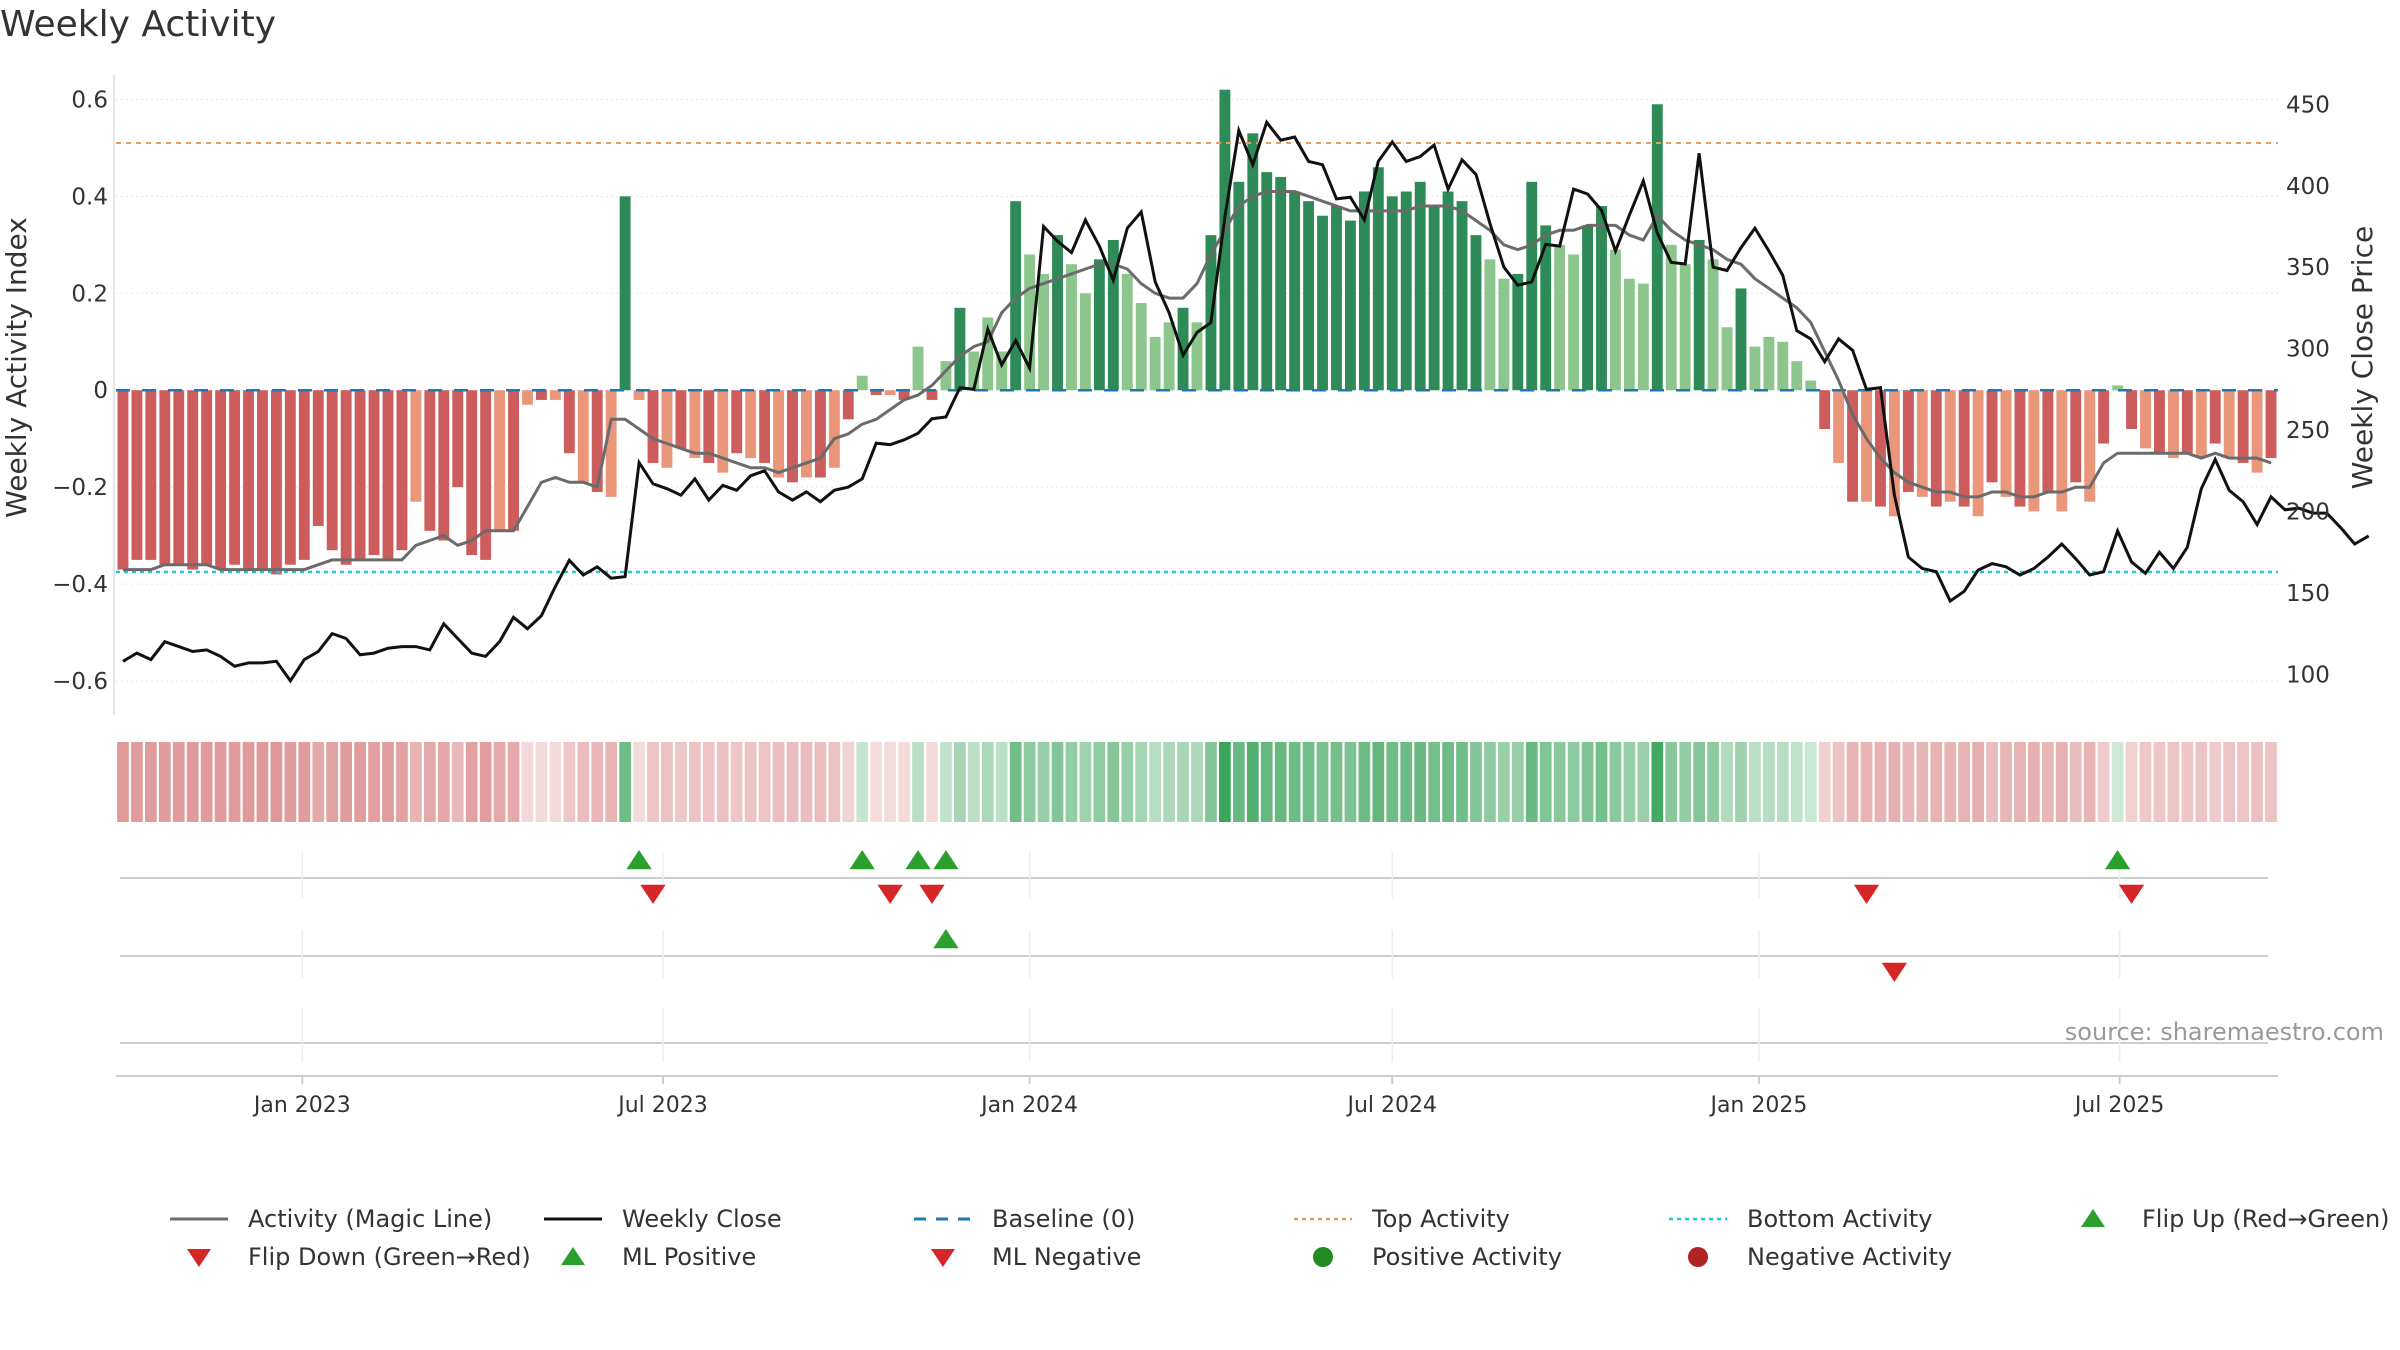  I want to click on right-axis-label: Weekly Close Price, so click(2362, 357).